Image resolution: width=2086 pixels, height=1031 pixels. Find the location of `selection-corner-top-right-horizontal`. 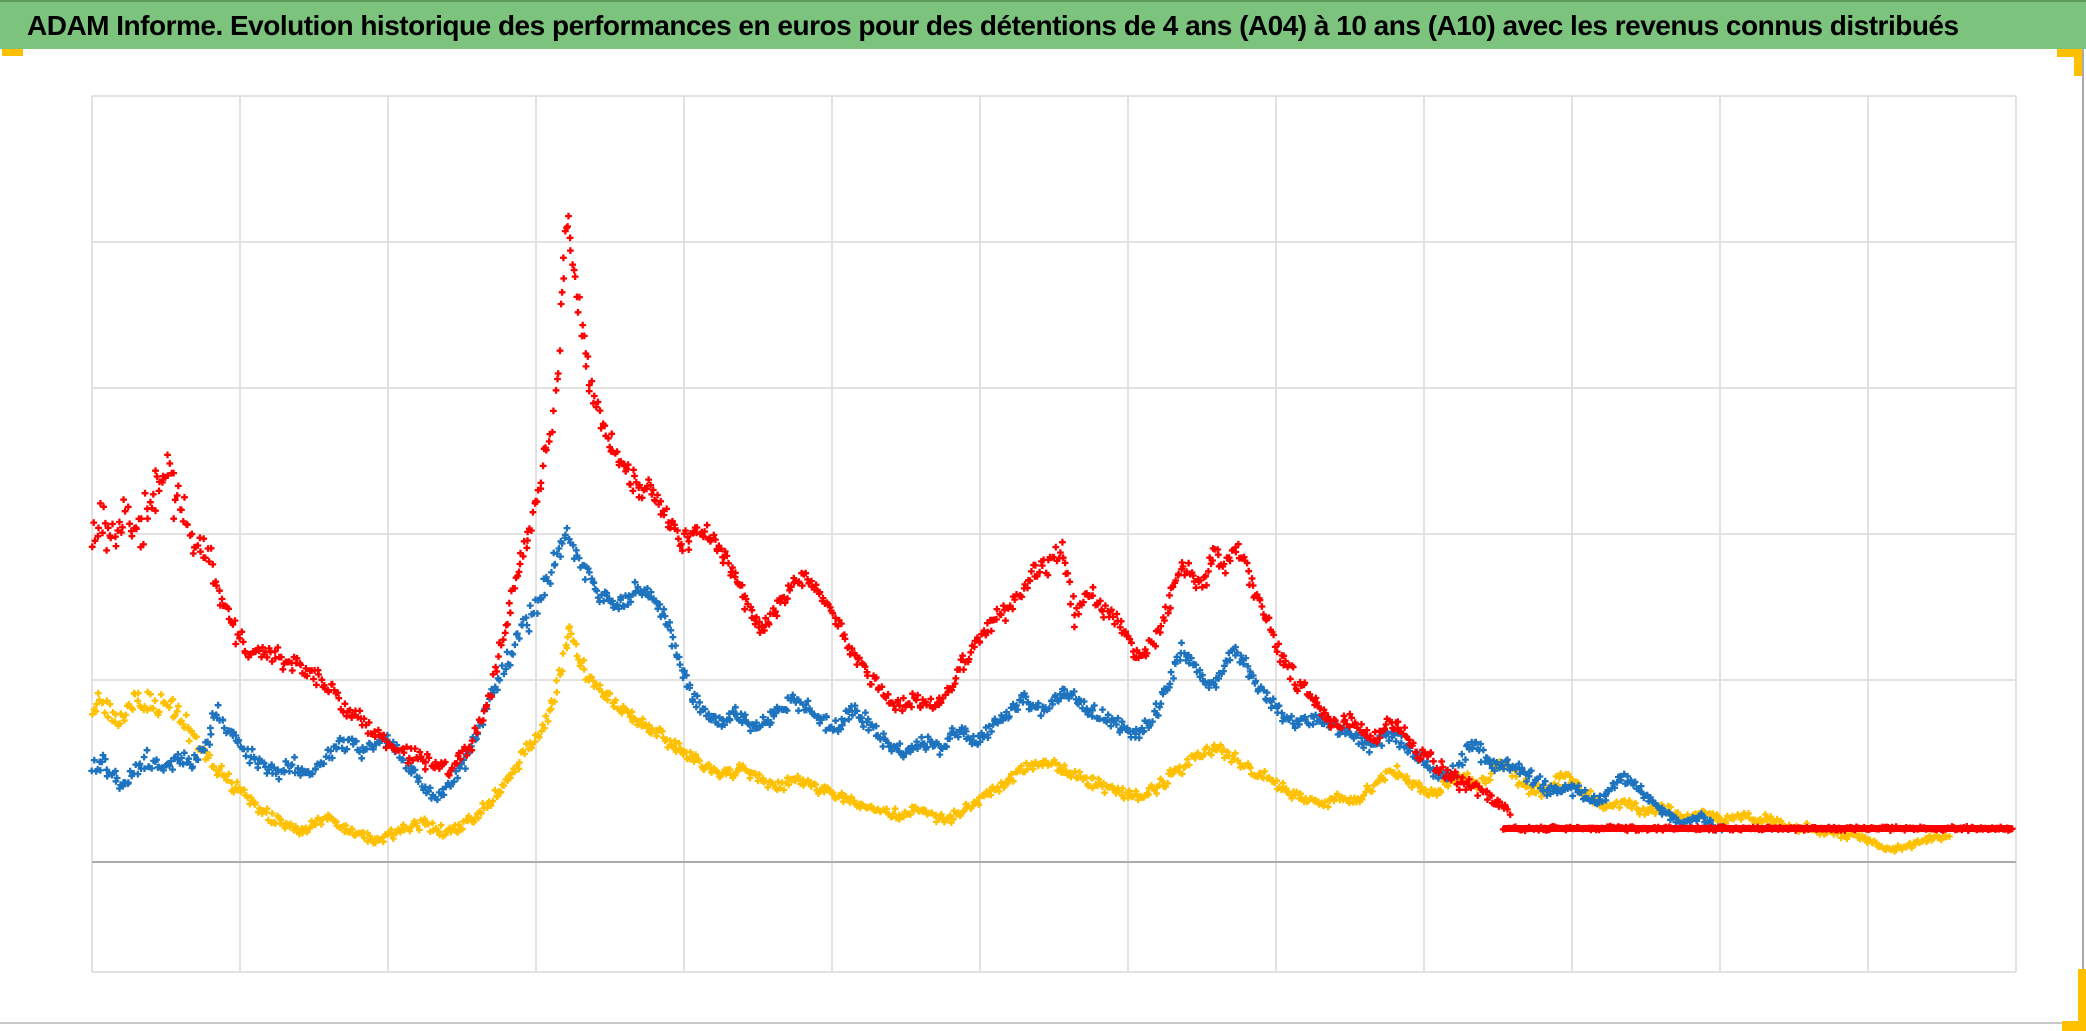

selection-corner-top-right-horizontal is located at coordinates (2069, 53).